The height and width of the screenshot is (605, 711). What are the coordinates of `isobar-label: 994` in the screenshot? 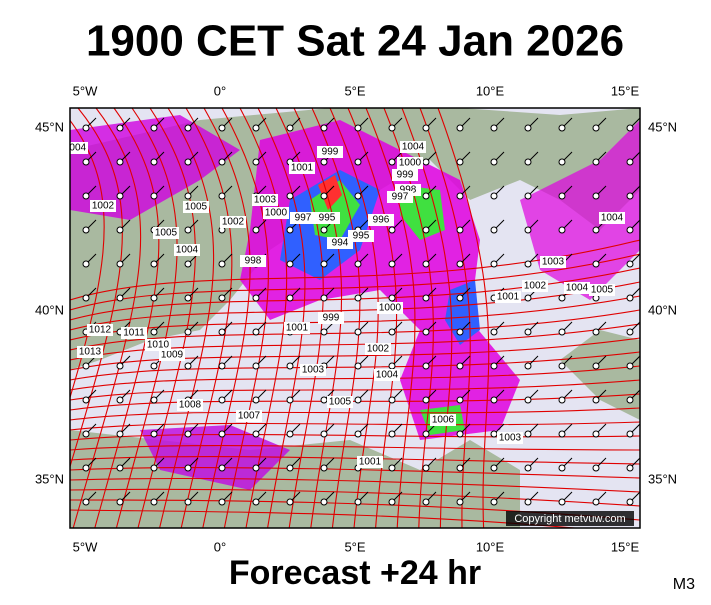 It's located at (340, 243).